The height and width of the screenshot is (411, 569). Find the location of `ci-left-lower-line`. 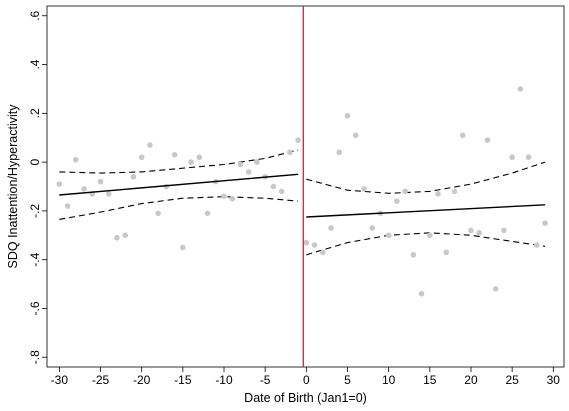

ci-left-lower-line is located at coordinates (179, 208).